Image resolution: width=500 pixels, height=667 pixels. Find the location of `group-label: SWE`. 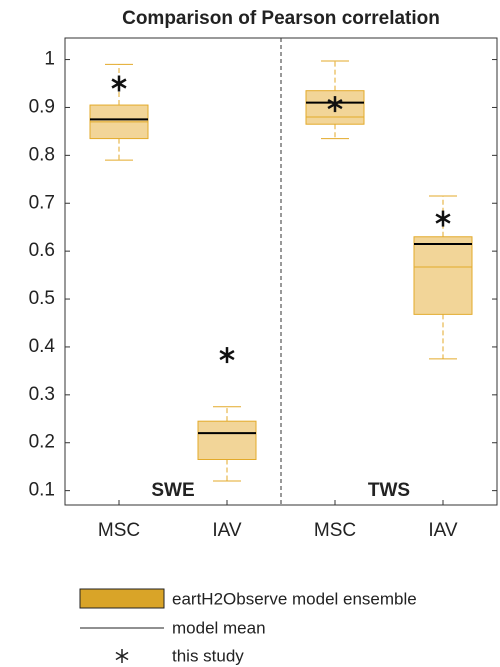

group-label: SWE is located at coordinates (172, 490).